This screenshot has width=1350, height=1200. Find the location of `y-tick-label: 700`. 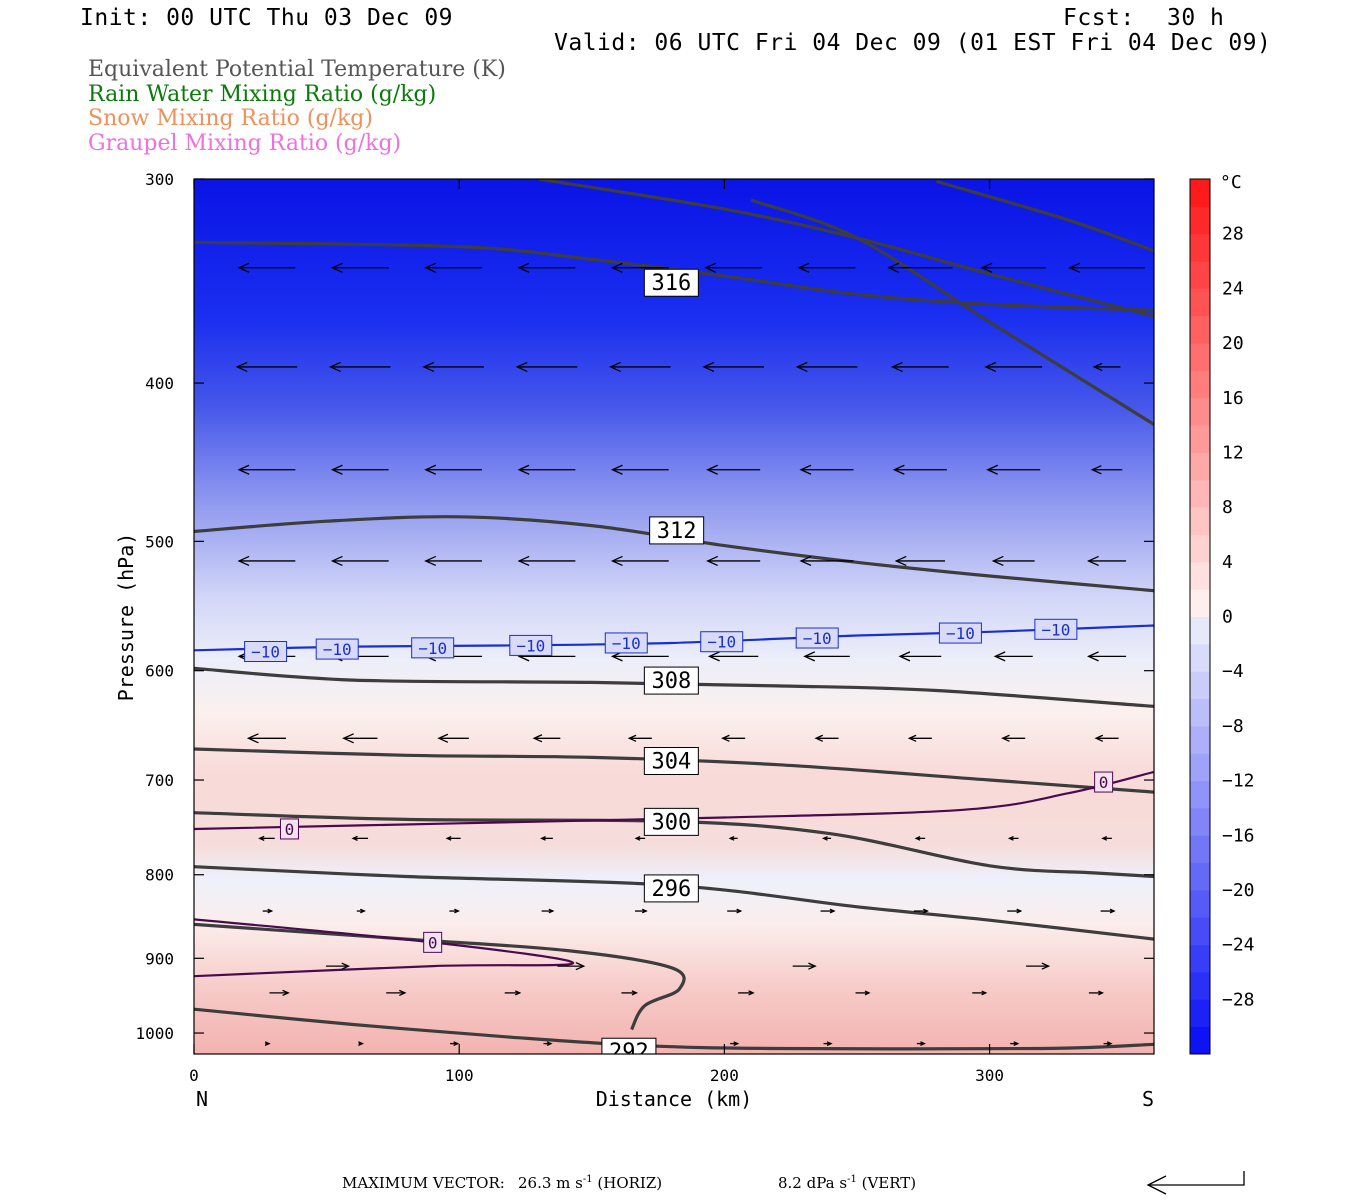

y-tick-label: 700 is located at coordinates (159, 780).